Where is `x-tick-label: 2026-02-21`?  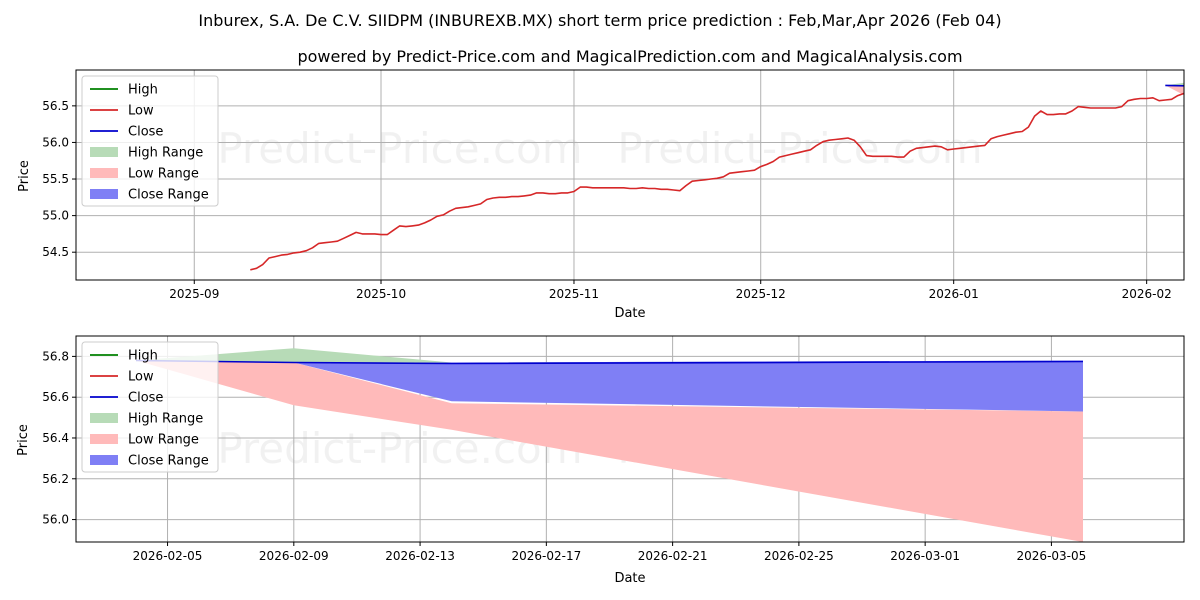 x-tick-label: 2026-02-21 is located at coordinates (673, 556).